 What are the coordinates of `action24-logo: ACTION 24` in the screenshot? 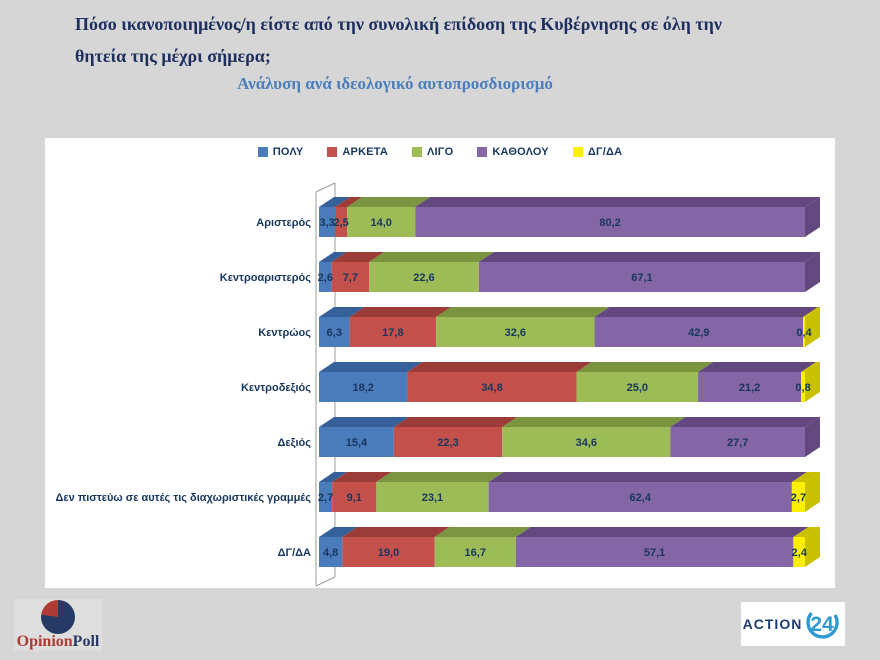 It's located at (793, 624).